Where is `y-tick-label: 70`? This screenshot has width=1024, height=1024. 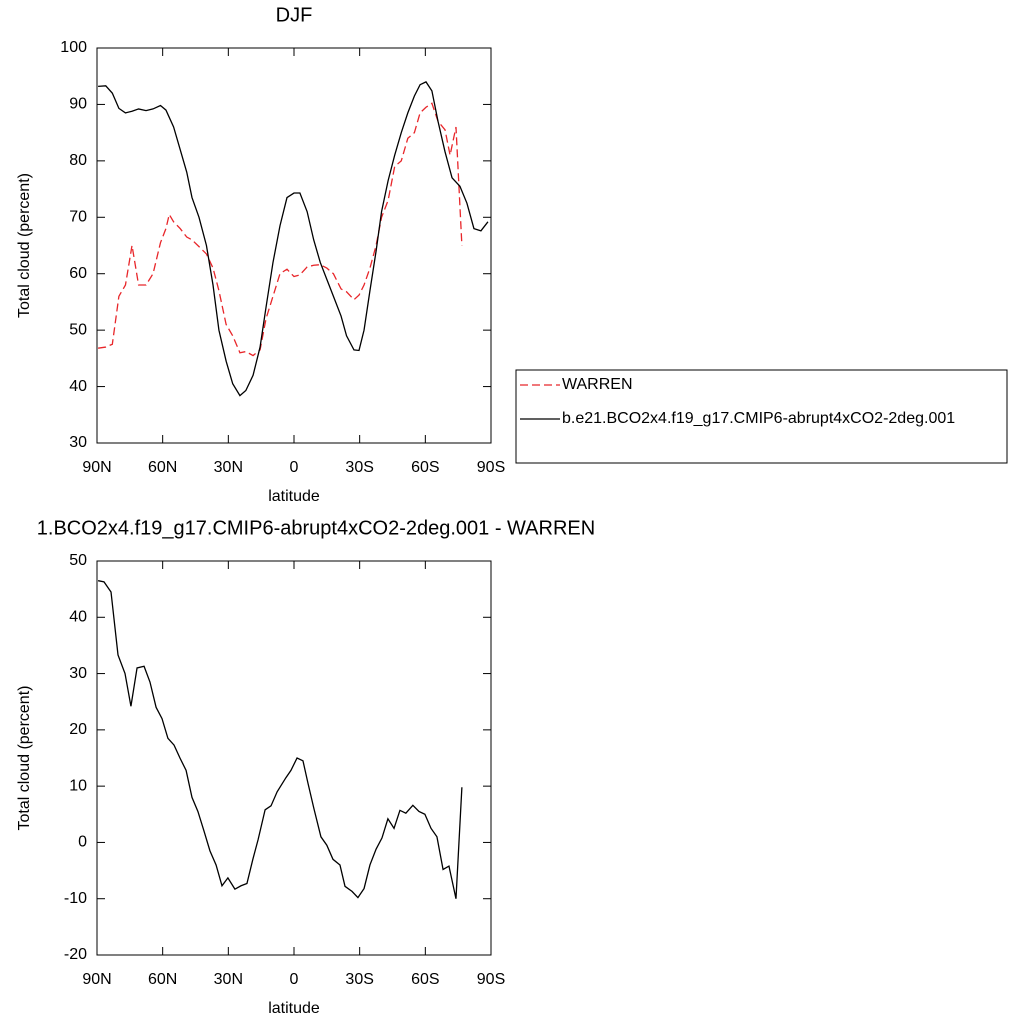 y-tick-label: 70 is located at coordinates (78, 217).